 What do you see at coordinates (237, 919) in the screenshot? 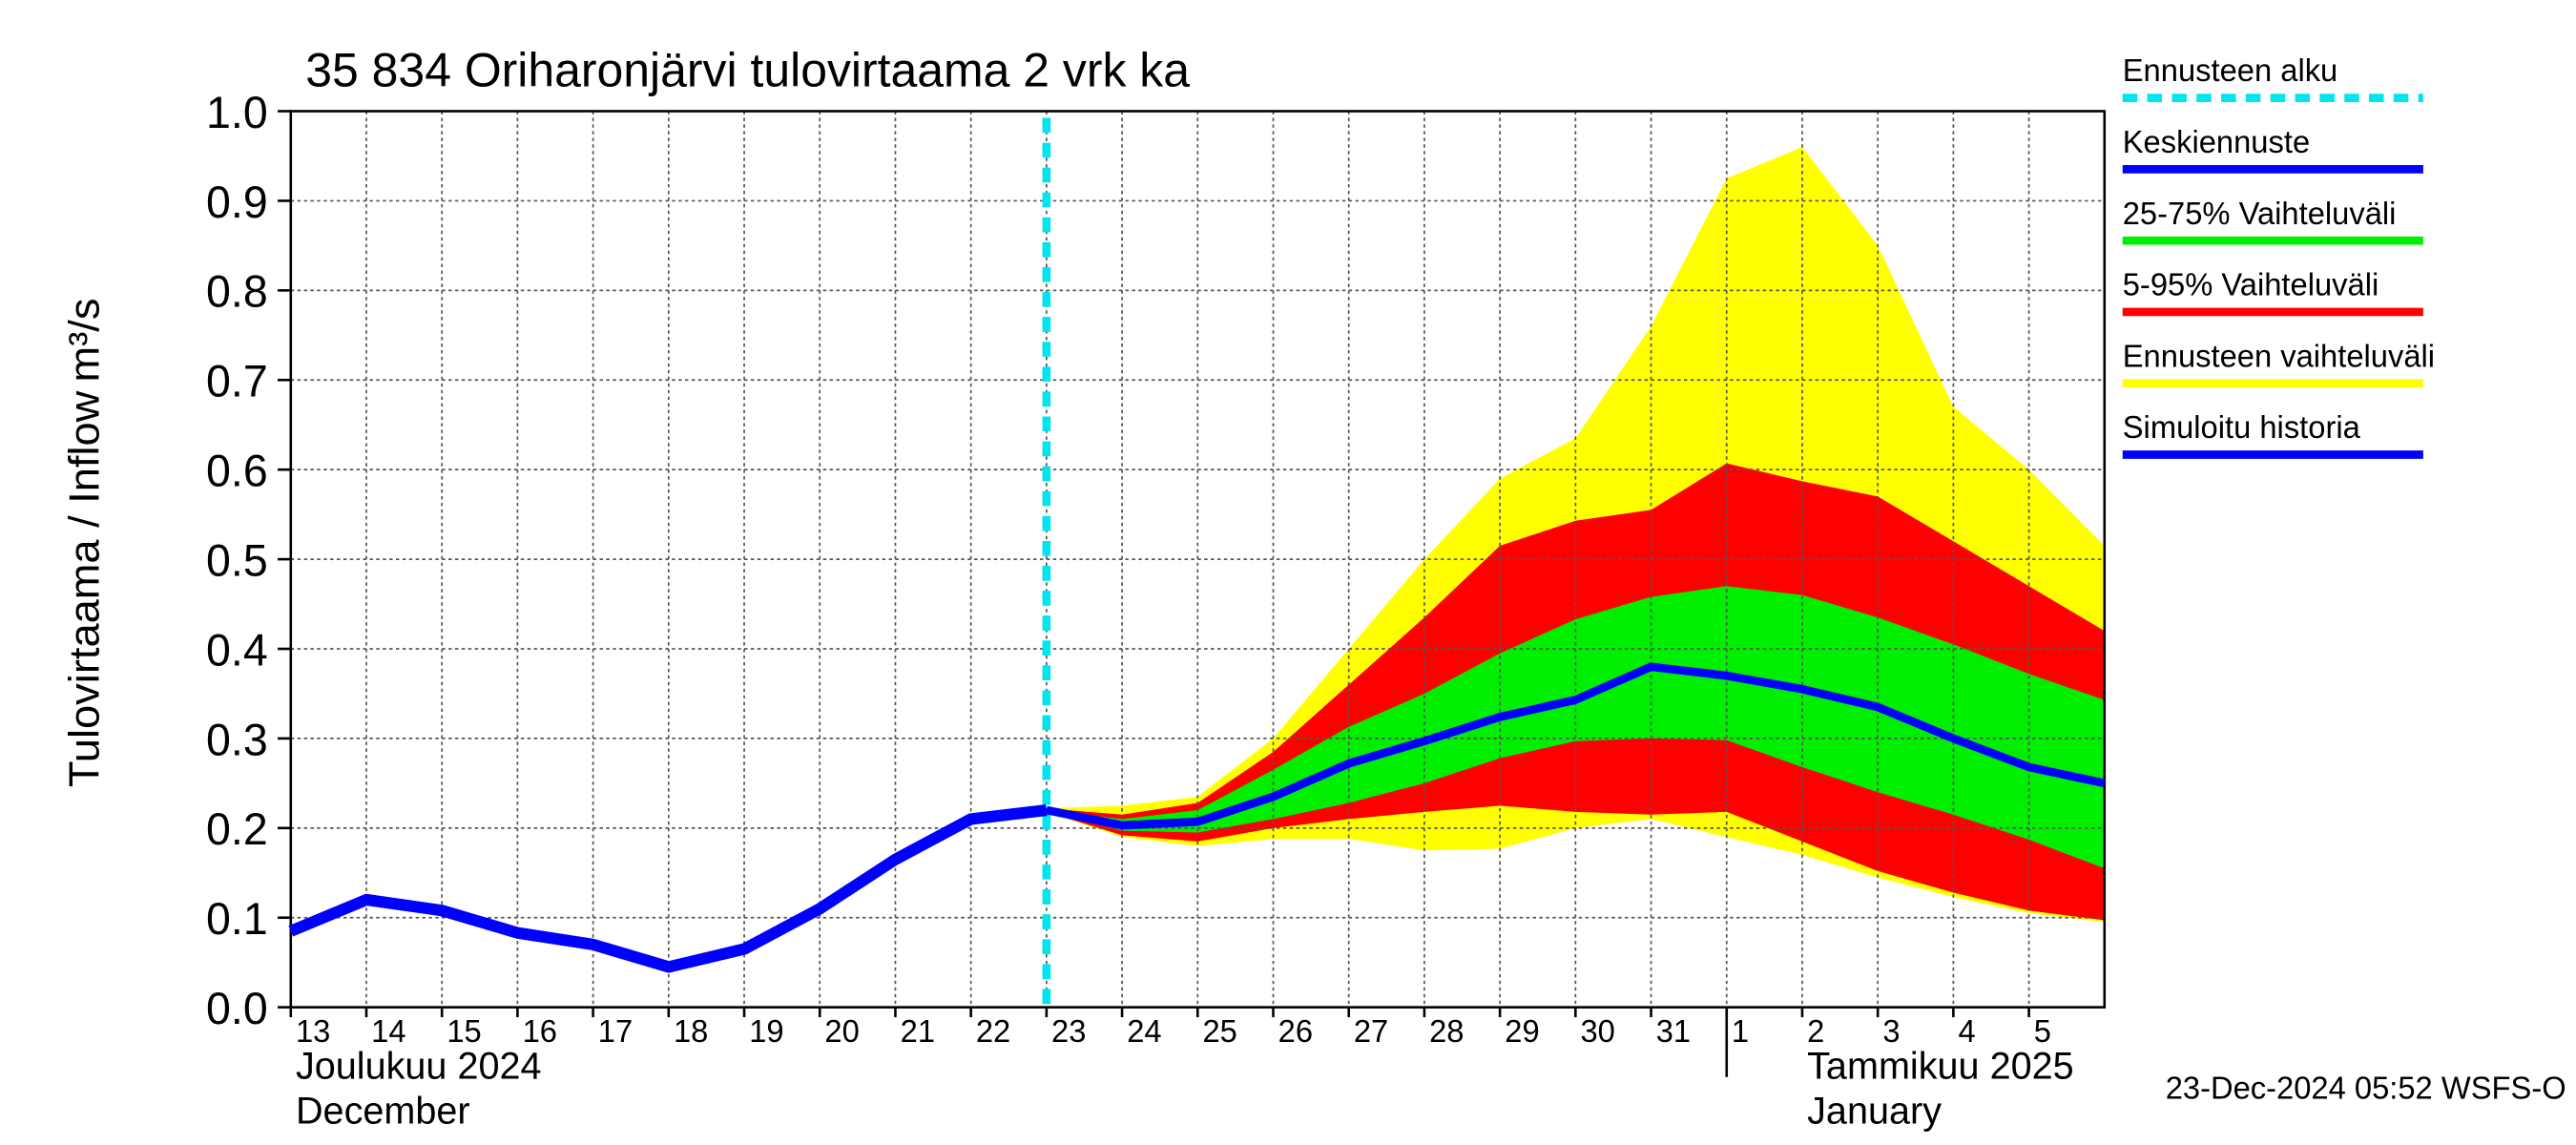
I see `y-tick-label: 0.1` at bounding box center [237, 919].